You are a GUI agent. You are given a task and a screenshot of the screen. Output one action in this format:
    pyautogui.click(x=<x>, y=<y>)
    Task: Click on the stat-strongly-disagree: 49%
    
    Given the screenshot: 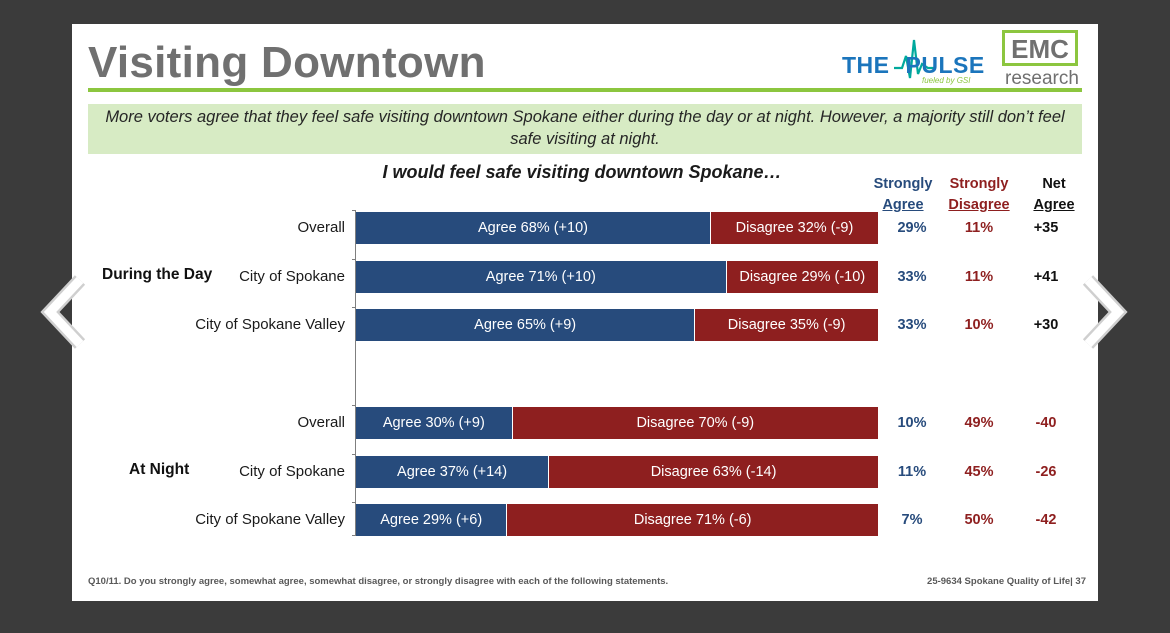 What is the action you would take?
    pyautogui.click(x=979, y=423)
    